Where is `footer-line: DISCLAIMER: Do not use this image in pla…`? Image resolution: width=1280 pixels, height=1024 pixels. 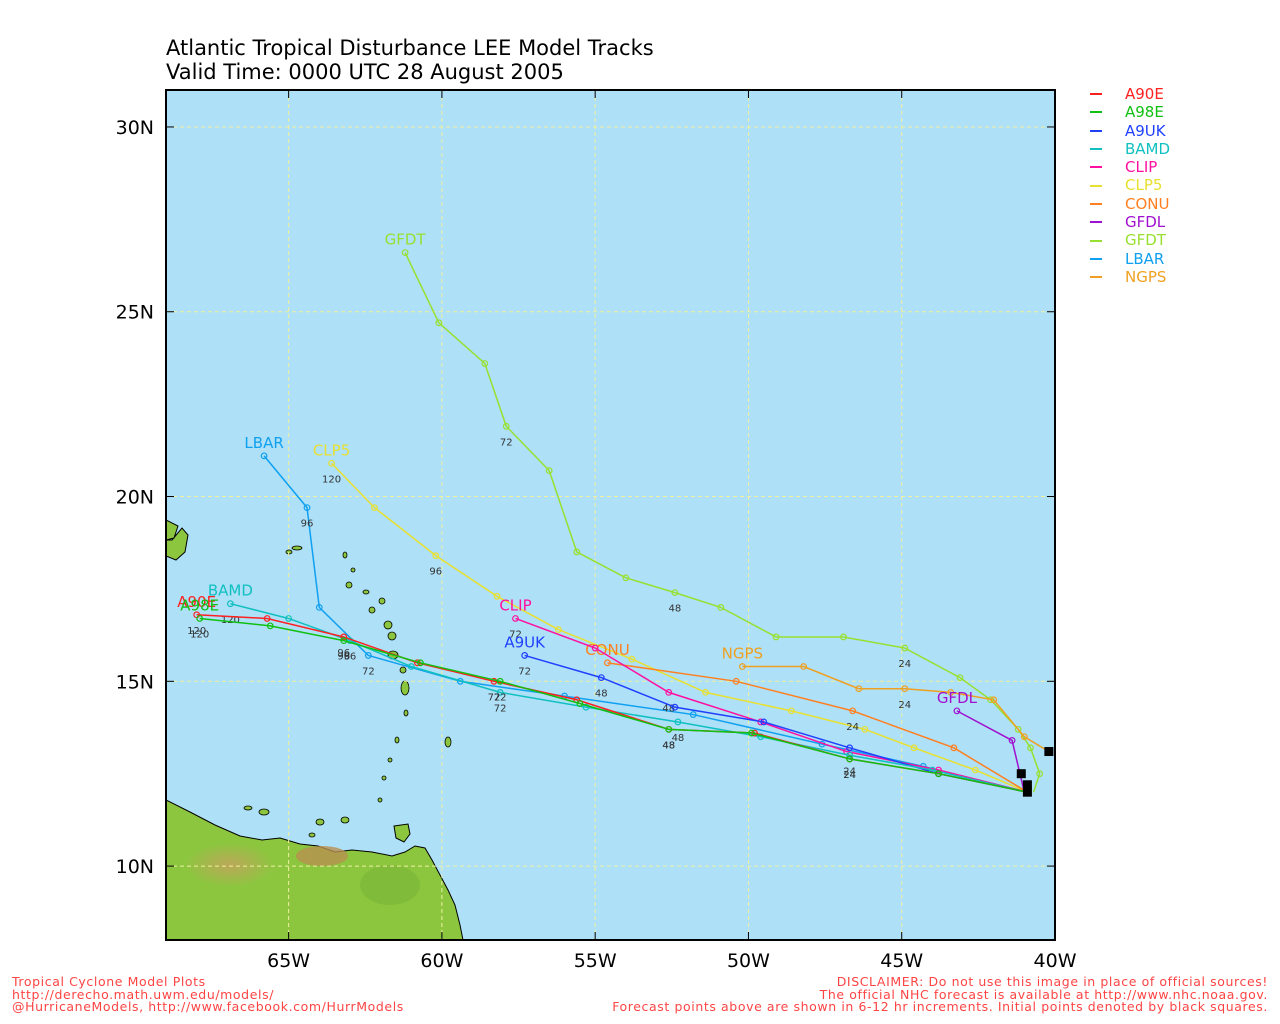
footer-line: DISCLAIMER: Do not use this image in pla… is located at coordinates (1052, 981).